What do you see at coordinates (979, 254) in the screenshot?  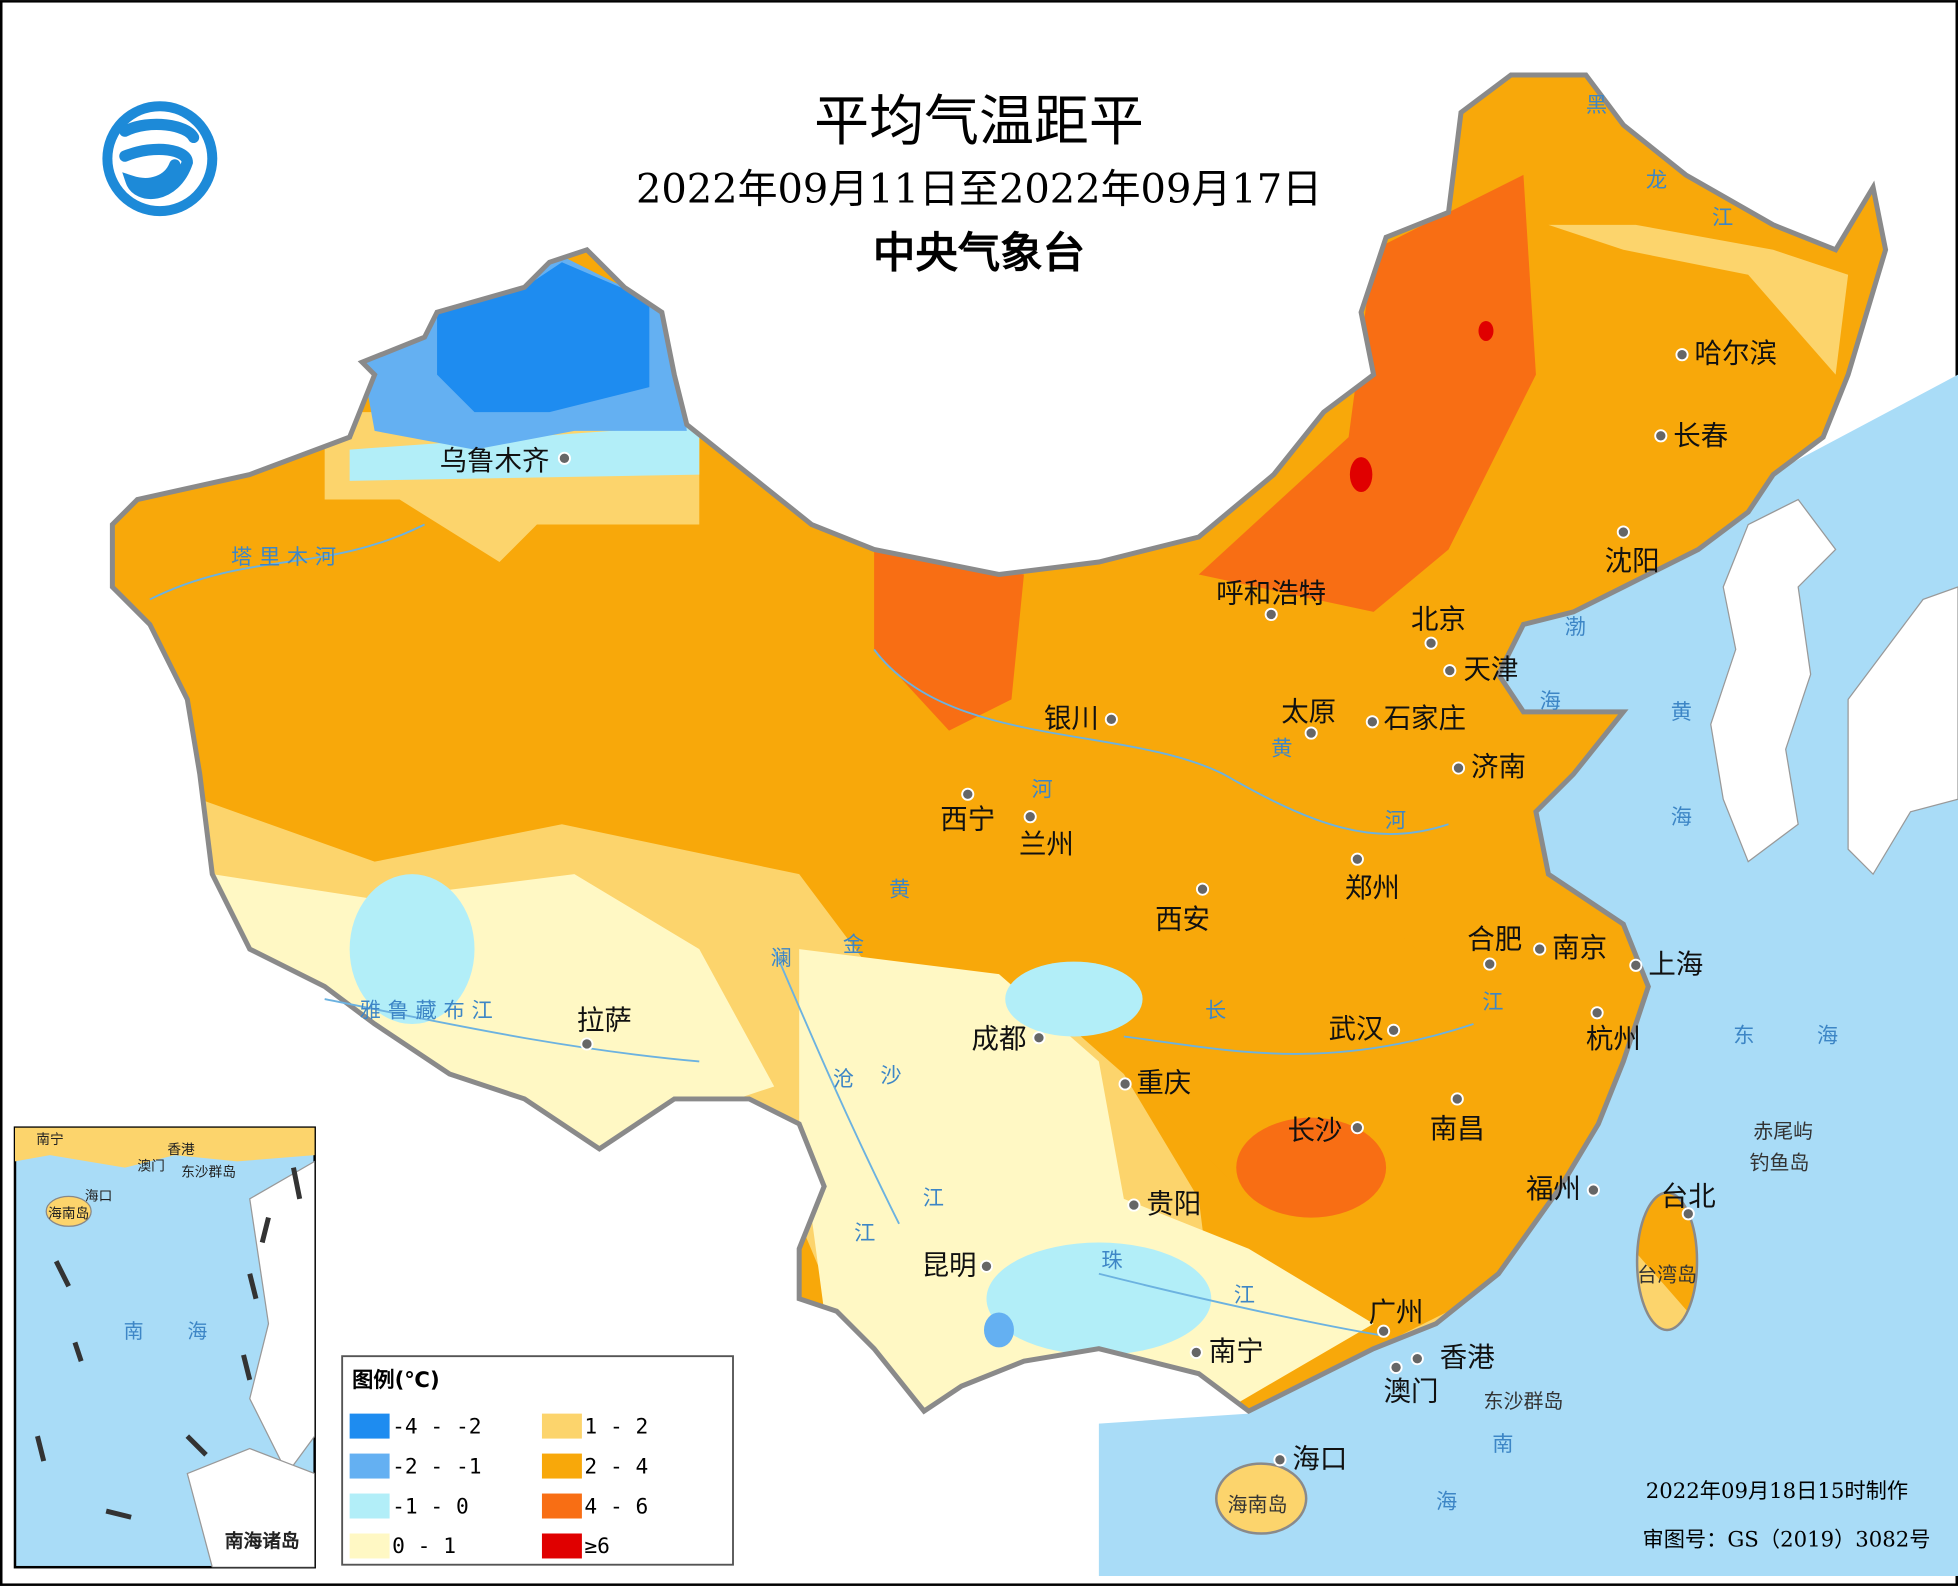 I see `agency: 中央气象台` at bounding box center [979, 254].